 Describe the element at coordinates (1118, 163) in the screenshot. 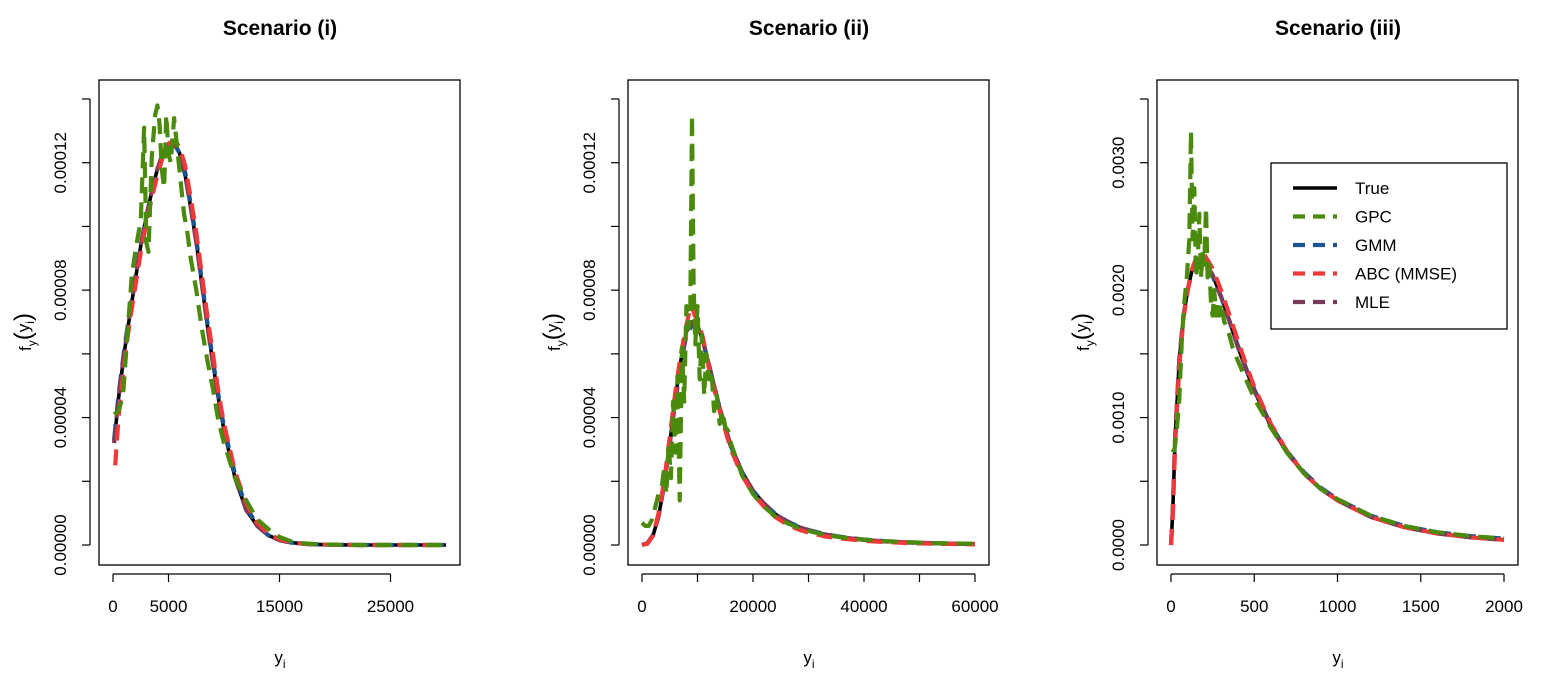

I see `y-tick-label: 0.0030` at that location.